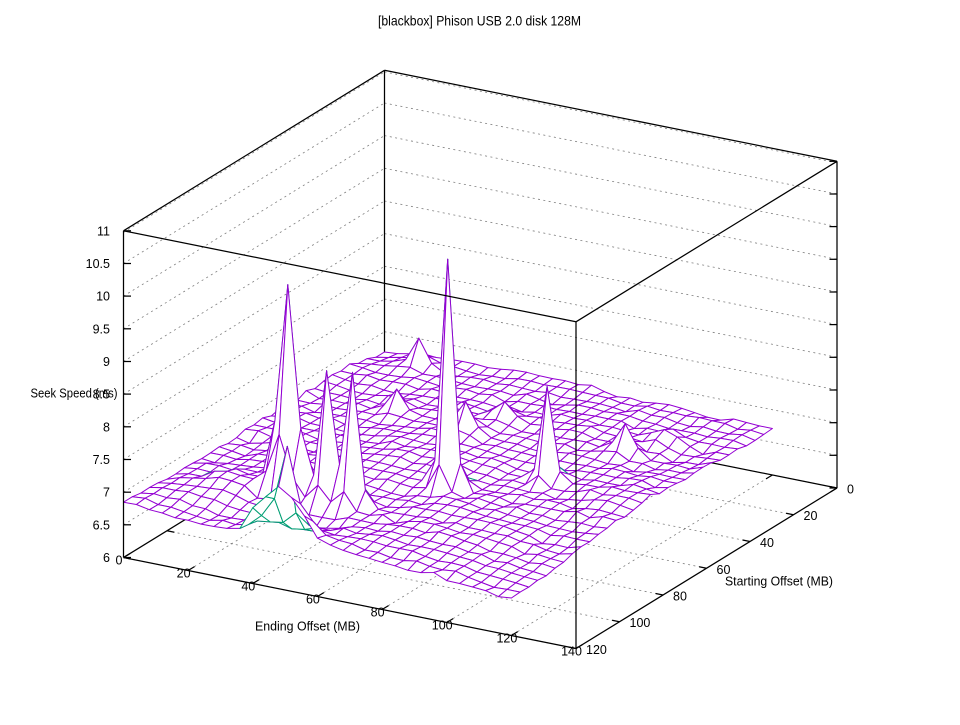  What do you see at coordinates (106, 493) in the screenshot?
I see `svg-text: 7` at bounding box center [106, 493].